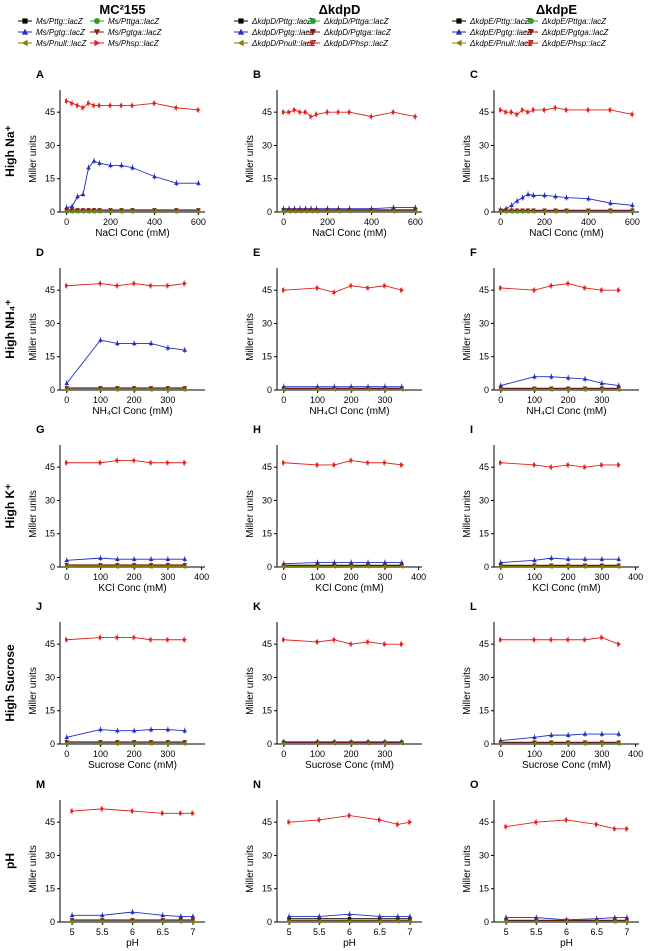  Describe the element at coordinates (40, 253) in the screenshot. I see `panel-letter: D` at that location.